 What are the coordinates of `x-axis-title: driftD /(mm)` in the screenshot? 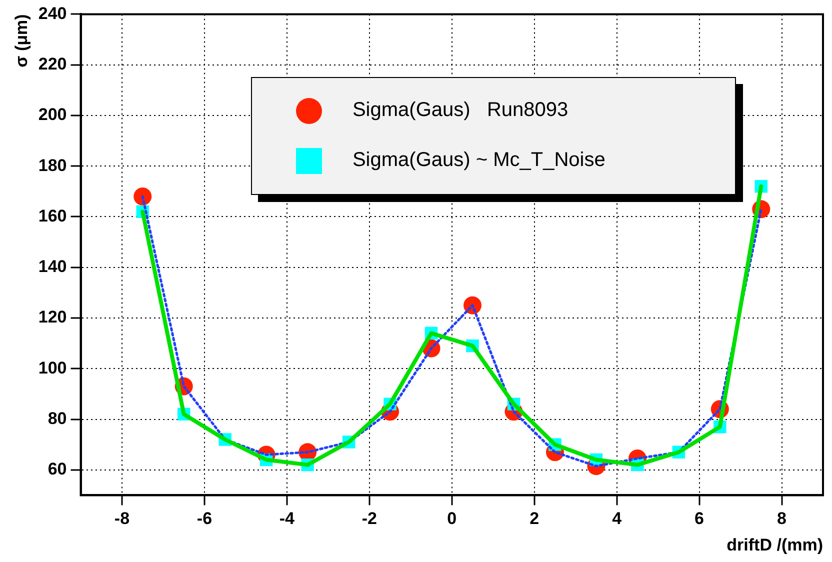 It's located at (774, 544).